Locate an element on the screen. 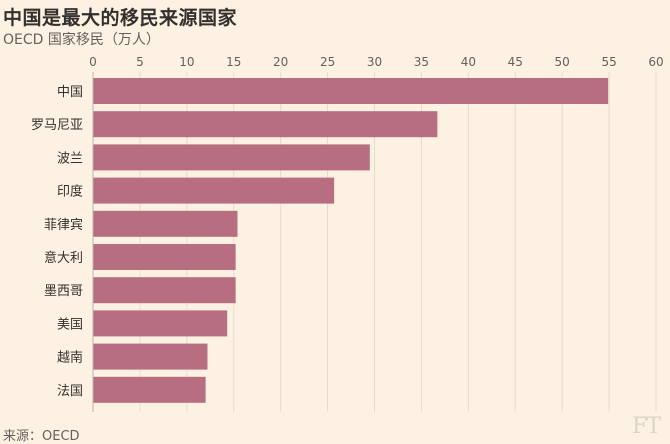 The image size is (670, 444). category-label: 墨西哥 is located at coordinates (63, 291).